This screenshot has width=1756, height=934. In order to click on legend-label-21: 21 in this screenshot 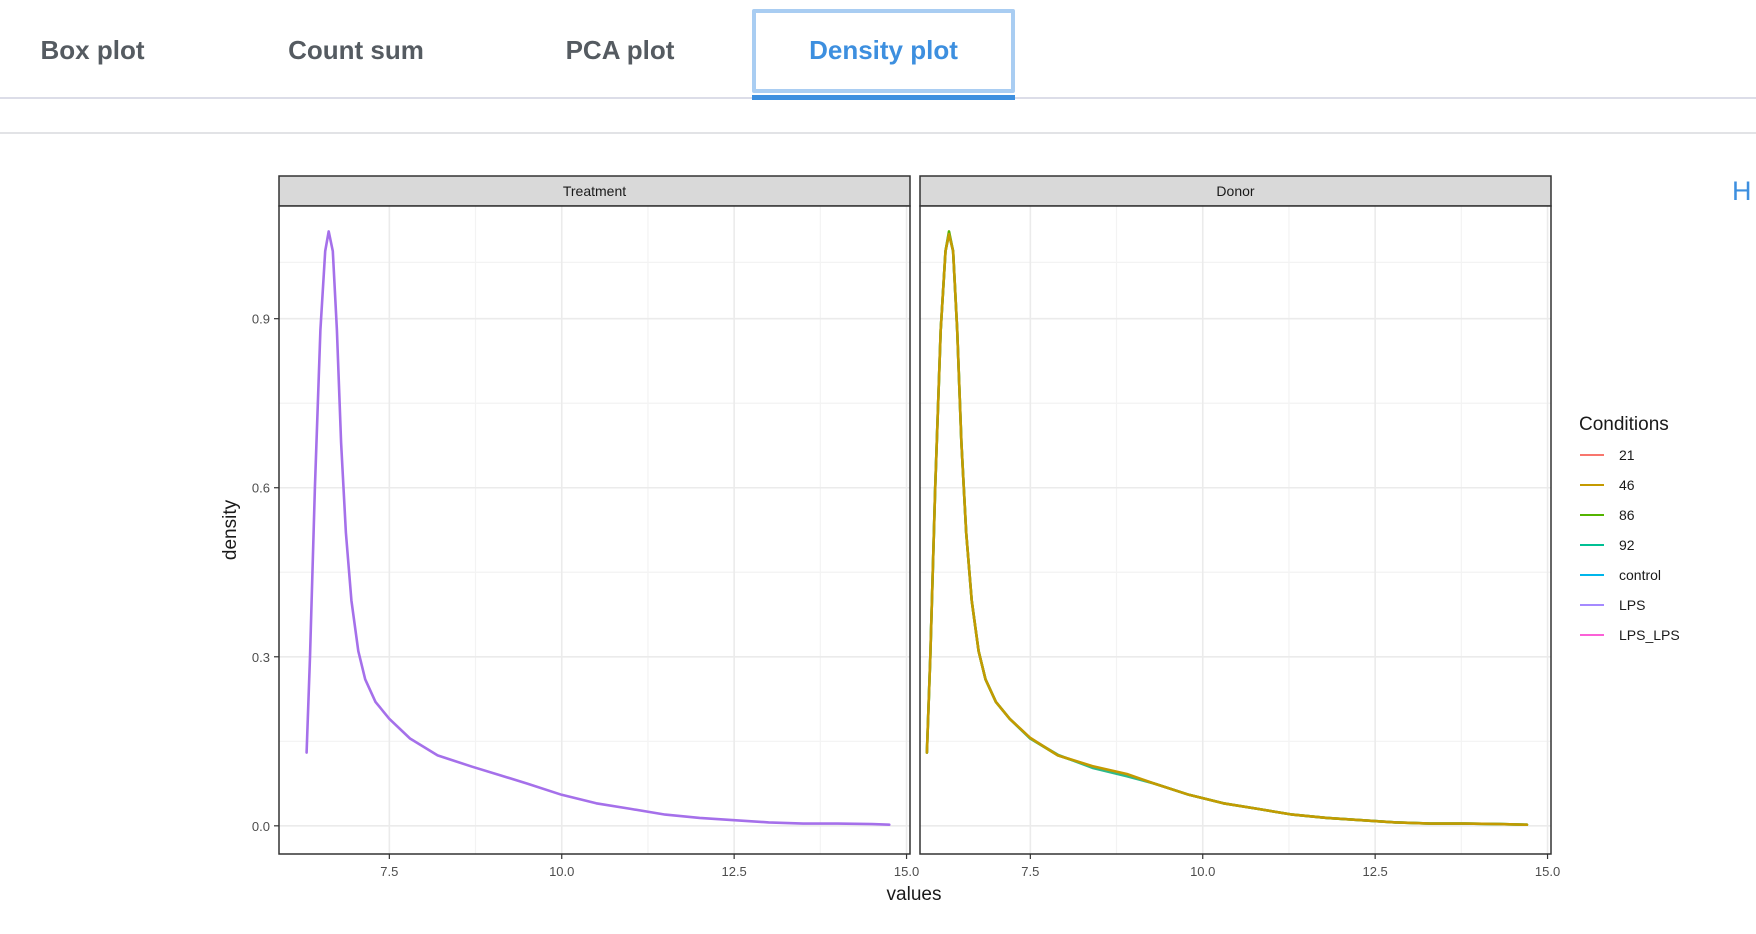, I will do `click(1627, 455)`.